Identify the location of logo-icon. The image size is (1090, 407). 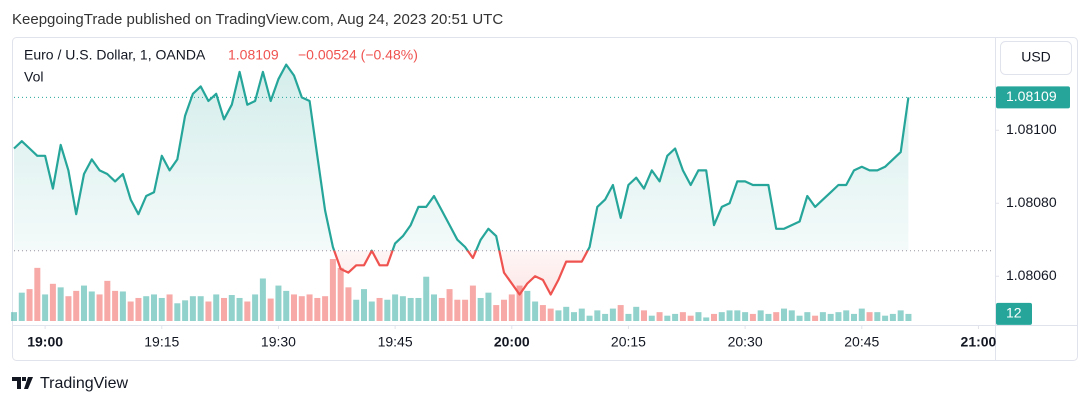
(22, 383).